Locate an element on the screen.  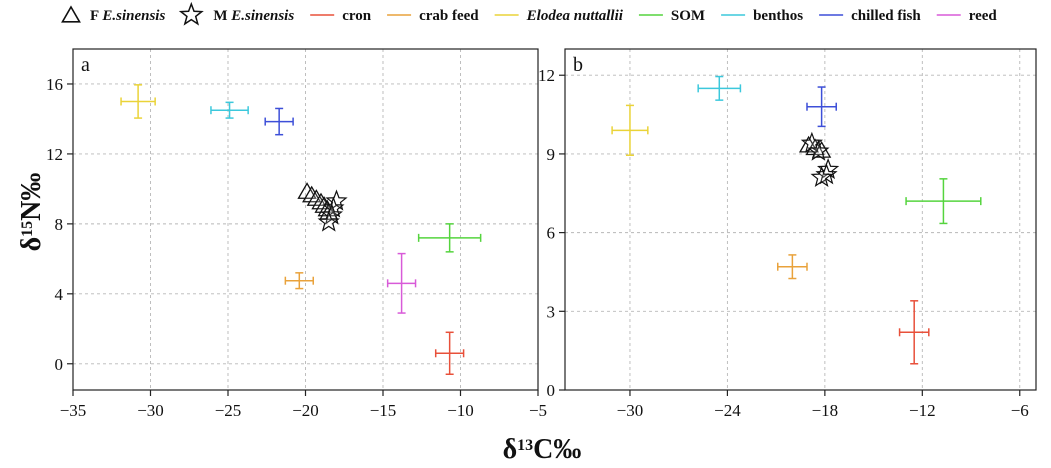
y-tick-label: 16 is located at coordinates (54, 84).